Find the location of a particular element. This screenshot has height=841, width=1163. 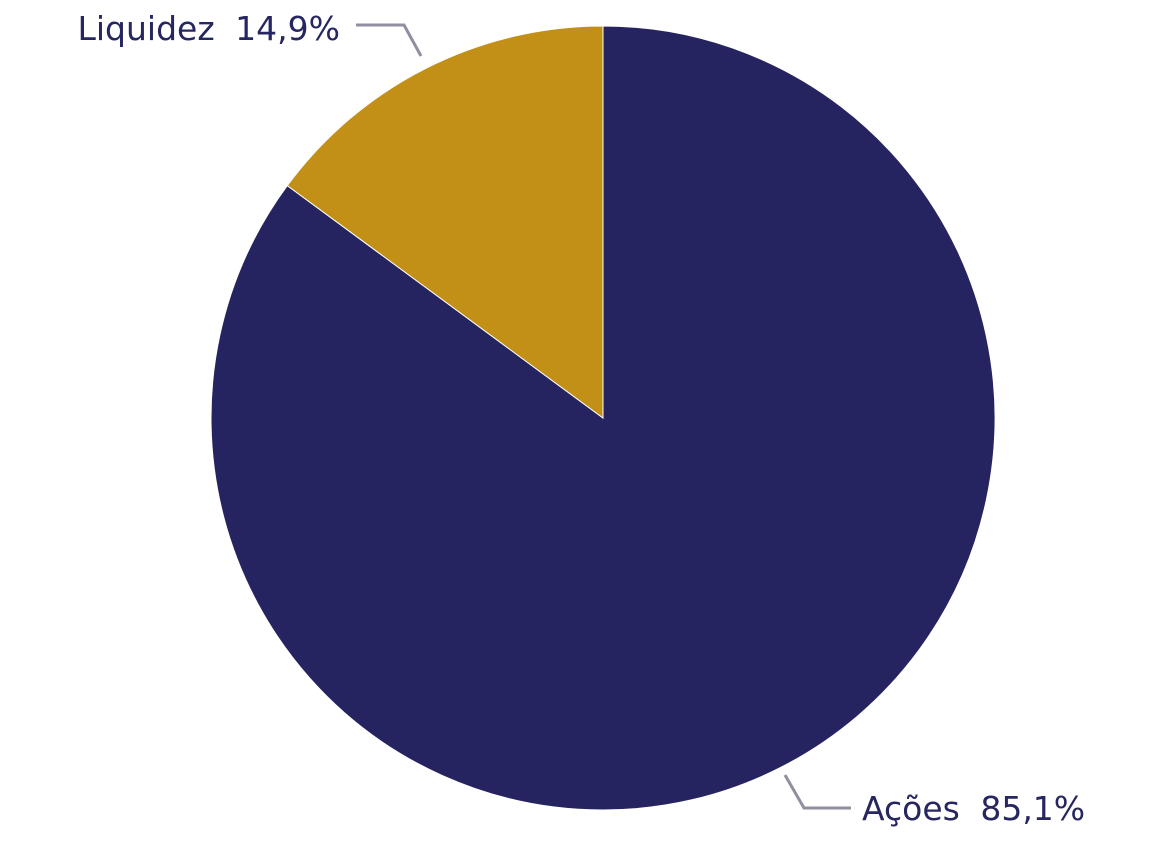

slice-label-acoes: Ações 85,1% is located at coordinates (934, 801).